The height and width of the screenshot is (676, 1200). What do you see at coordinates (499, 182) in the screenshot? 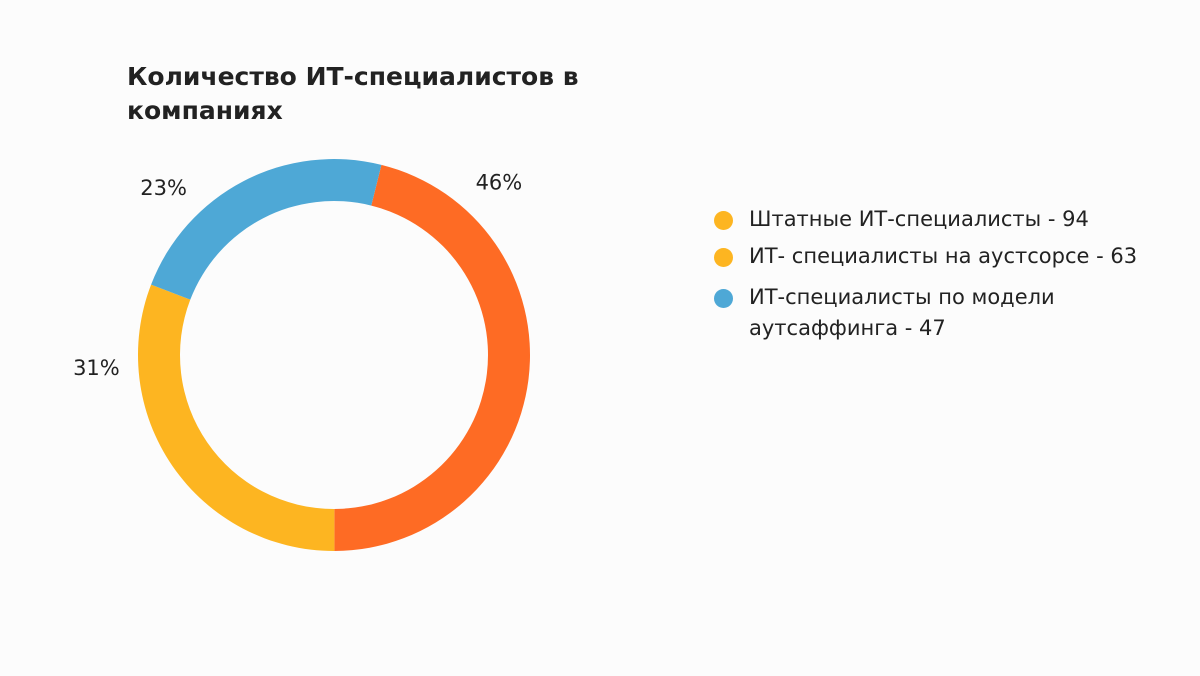
I see `percent-label-staff: 46%` at bounding box center [499, 182].